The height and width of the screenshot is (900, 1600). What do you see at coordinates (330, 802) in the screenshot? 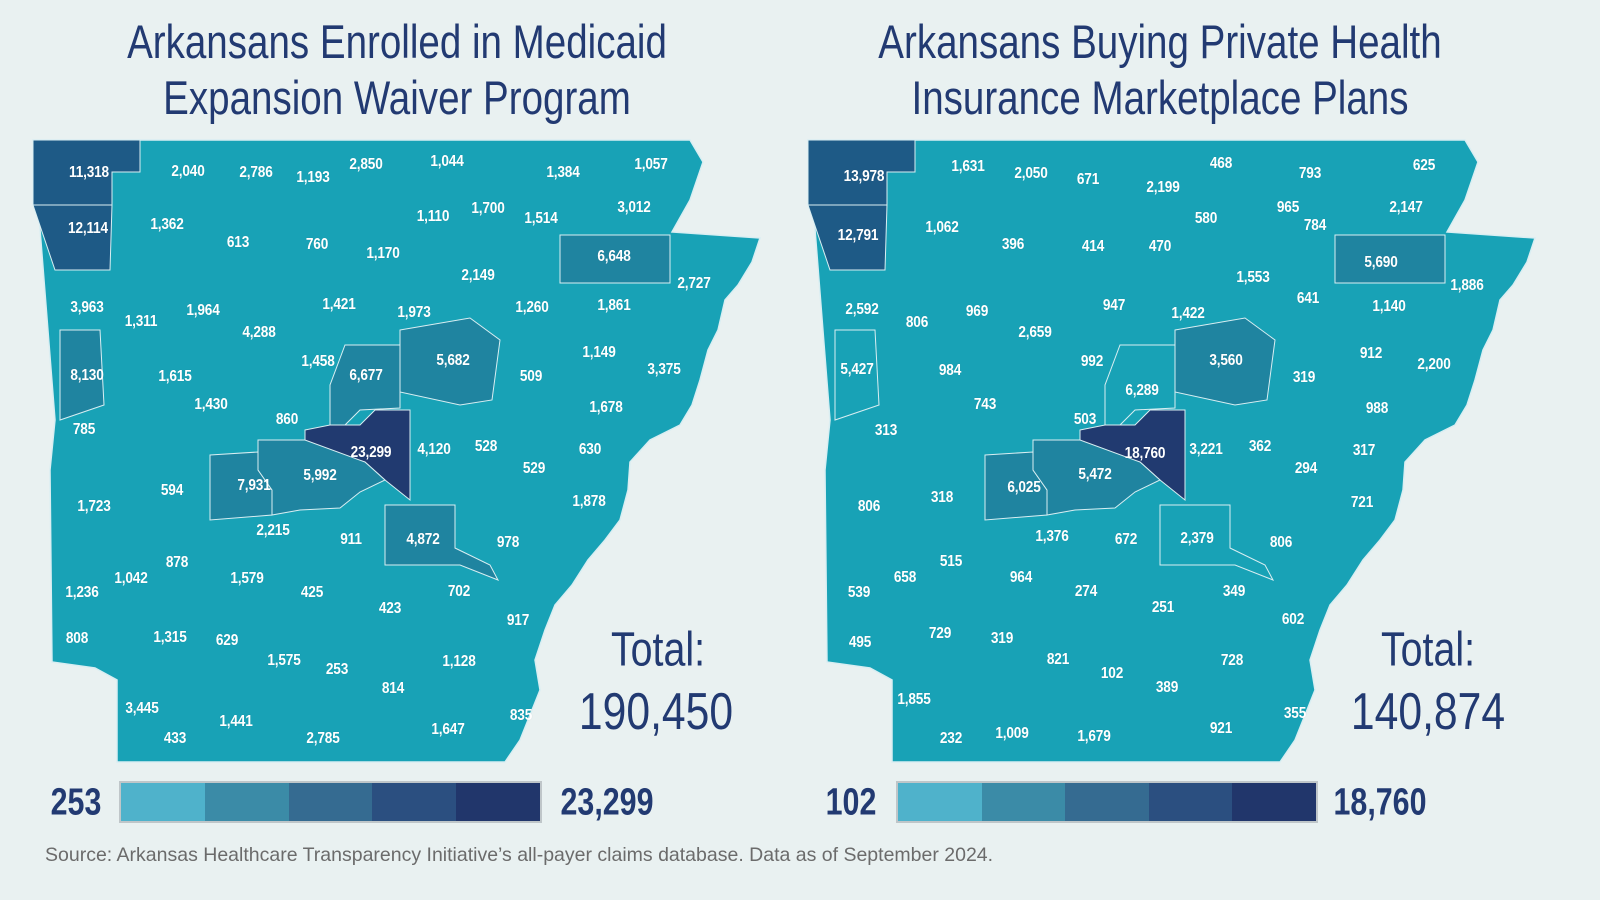
I see `legend-bar-medicaid` at bounding box center [330, 802].